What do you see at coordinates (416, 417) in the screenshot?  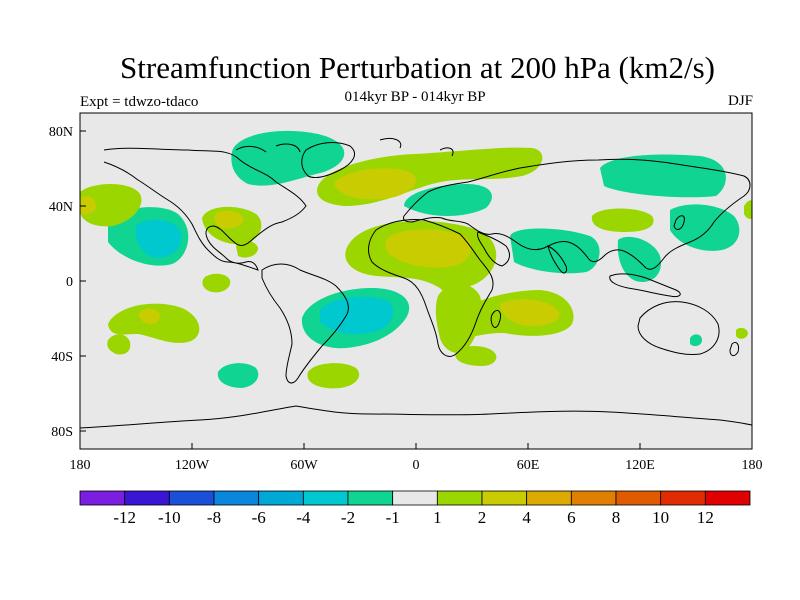 I see `coast-antarctica` at bounding box center [416, 417].